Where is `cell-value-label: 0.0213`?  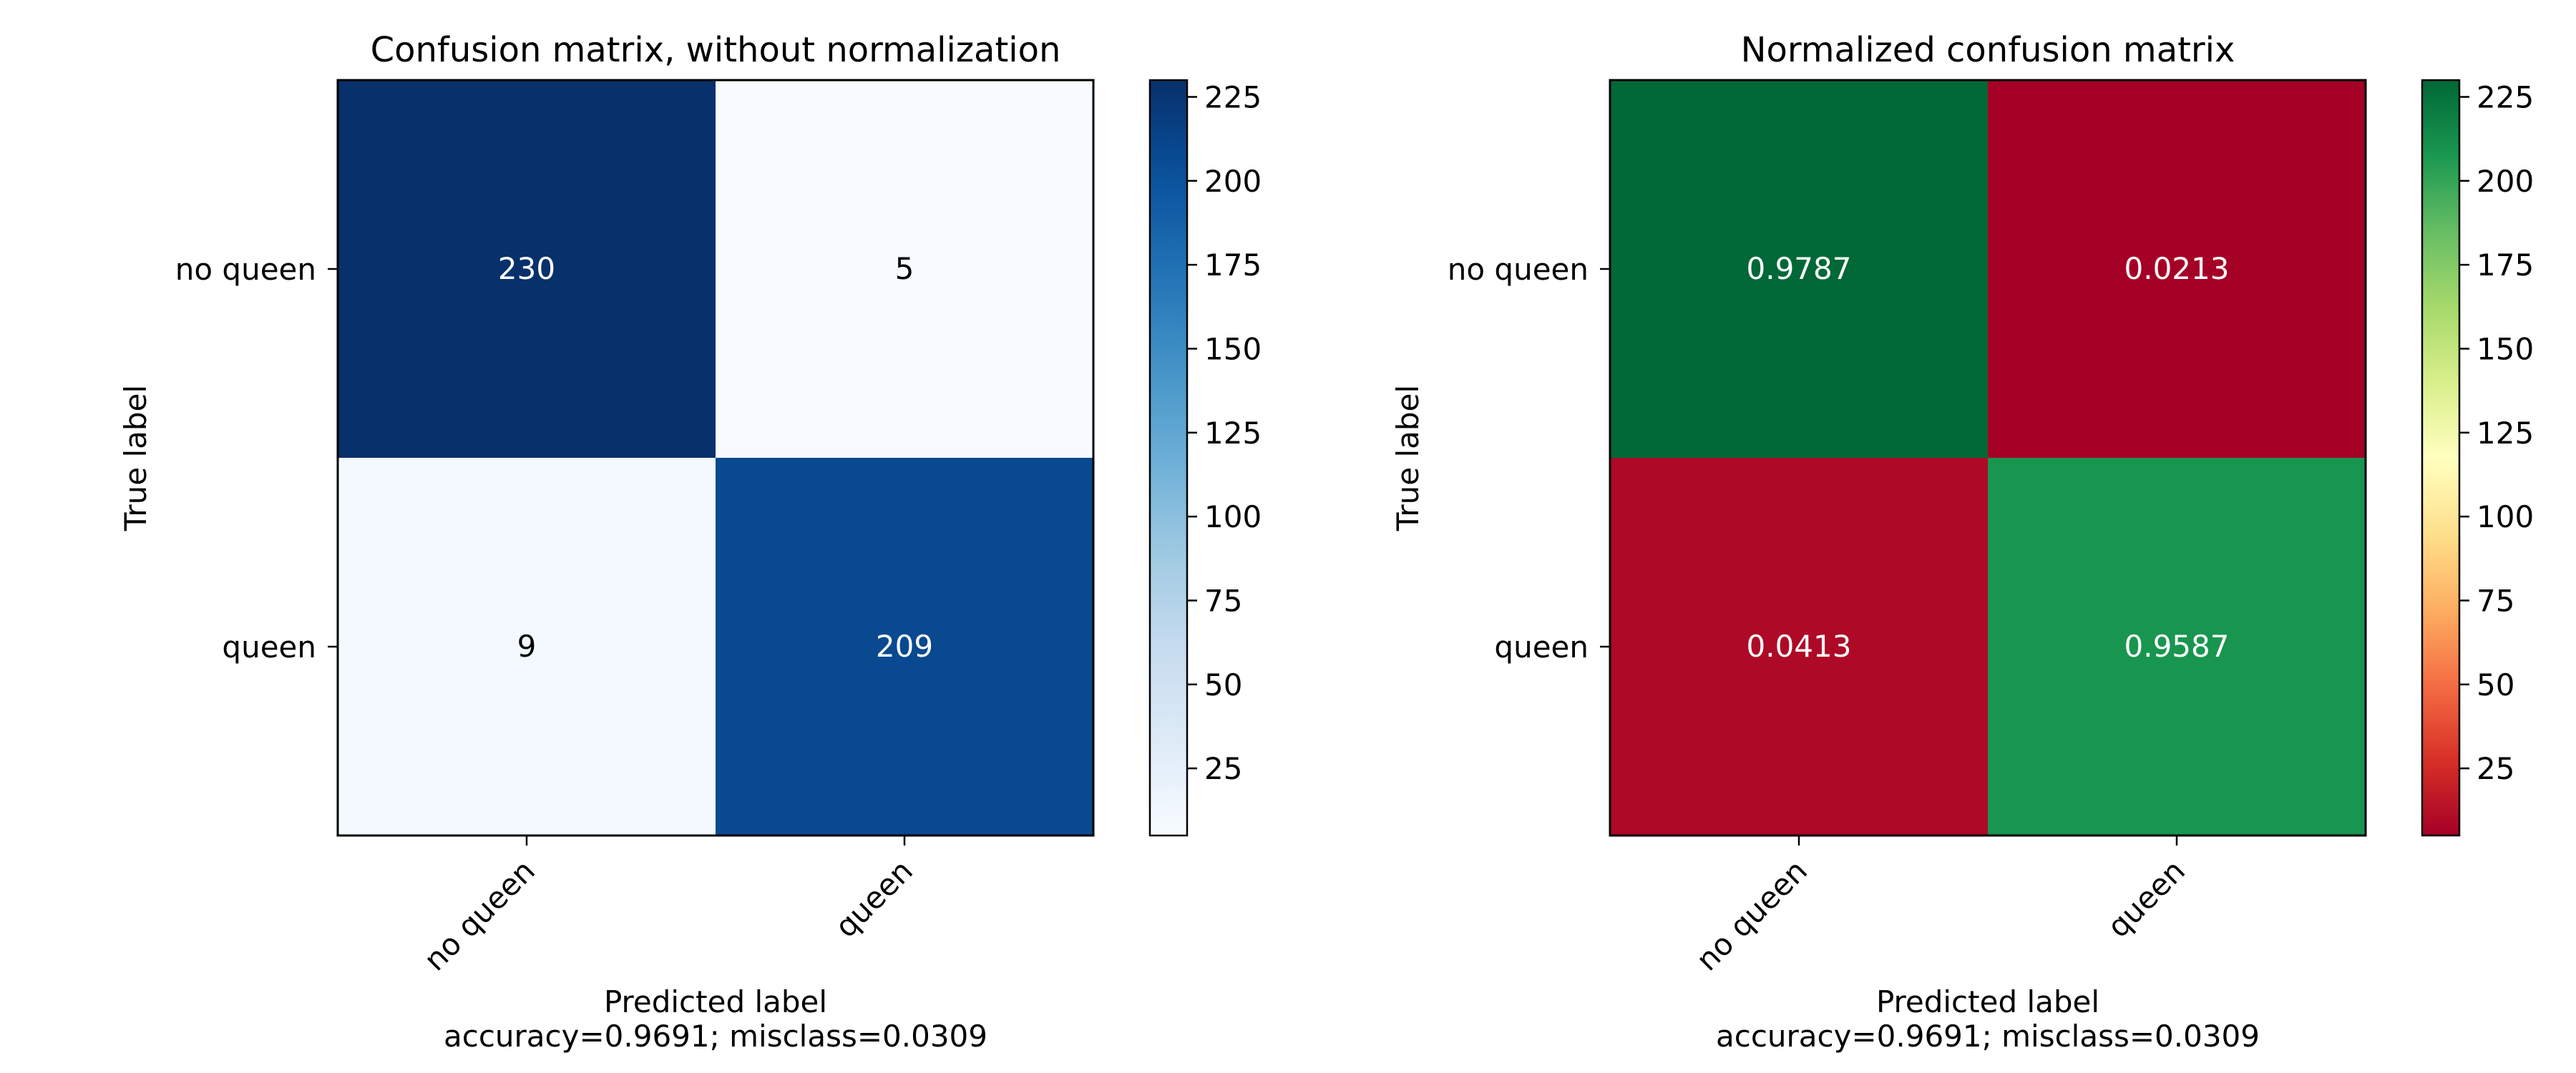
cell-value-label: 0.0213 is located at coordinates (2177, 268).